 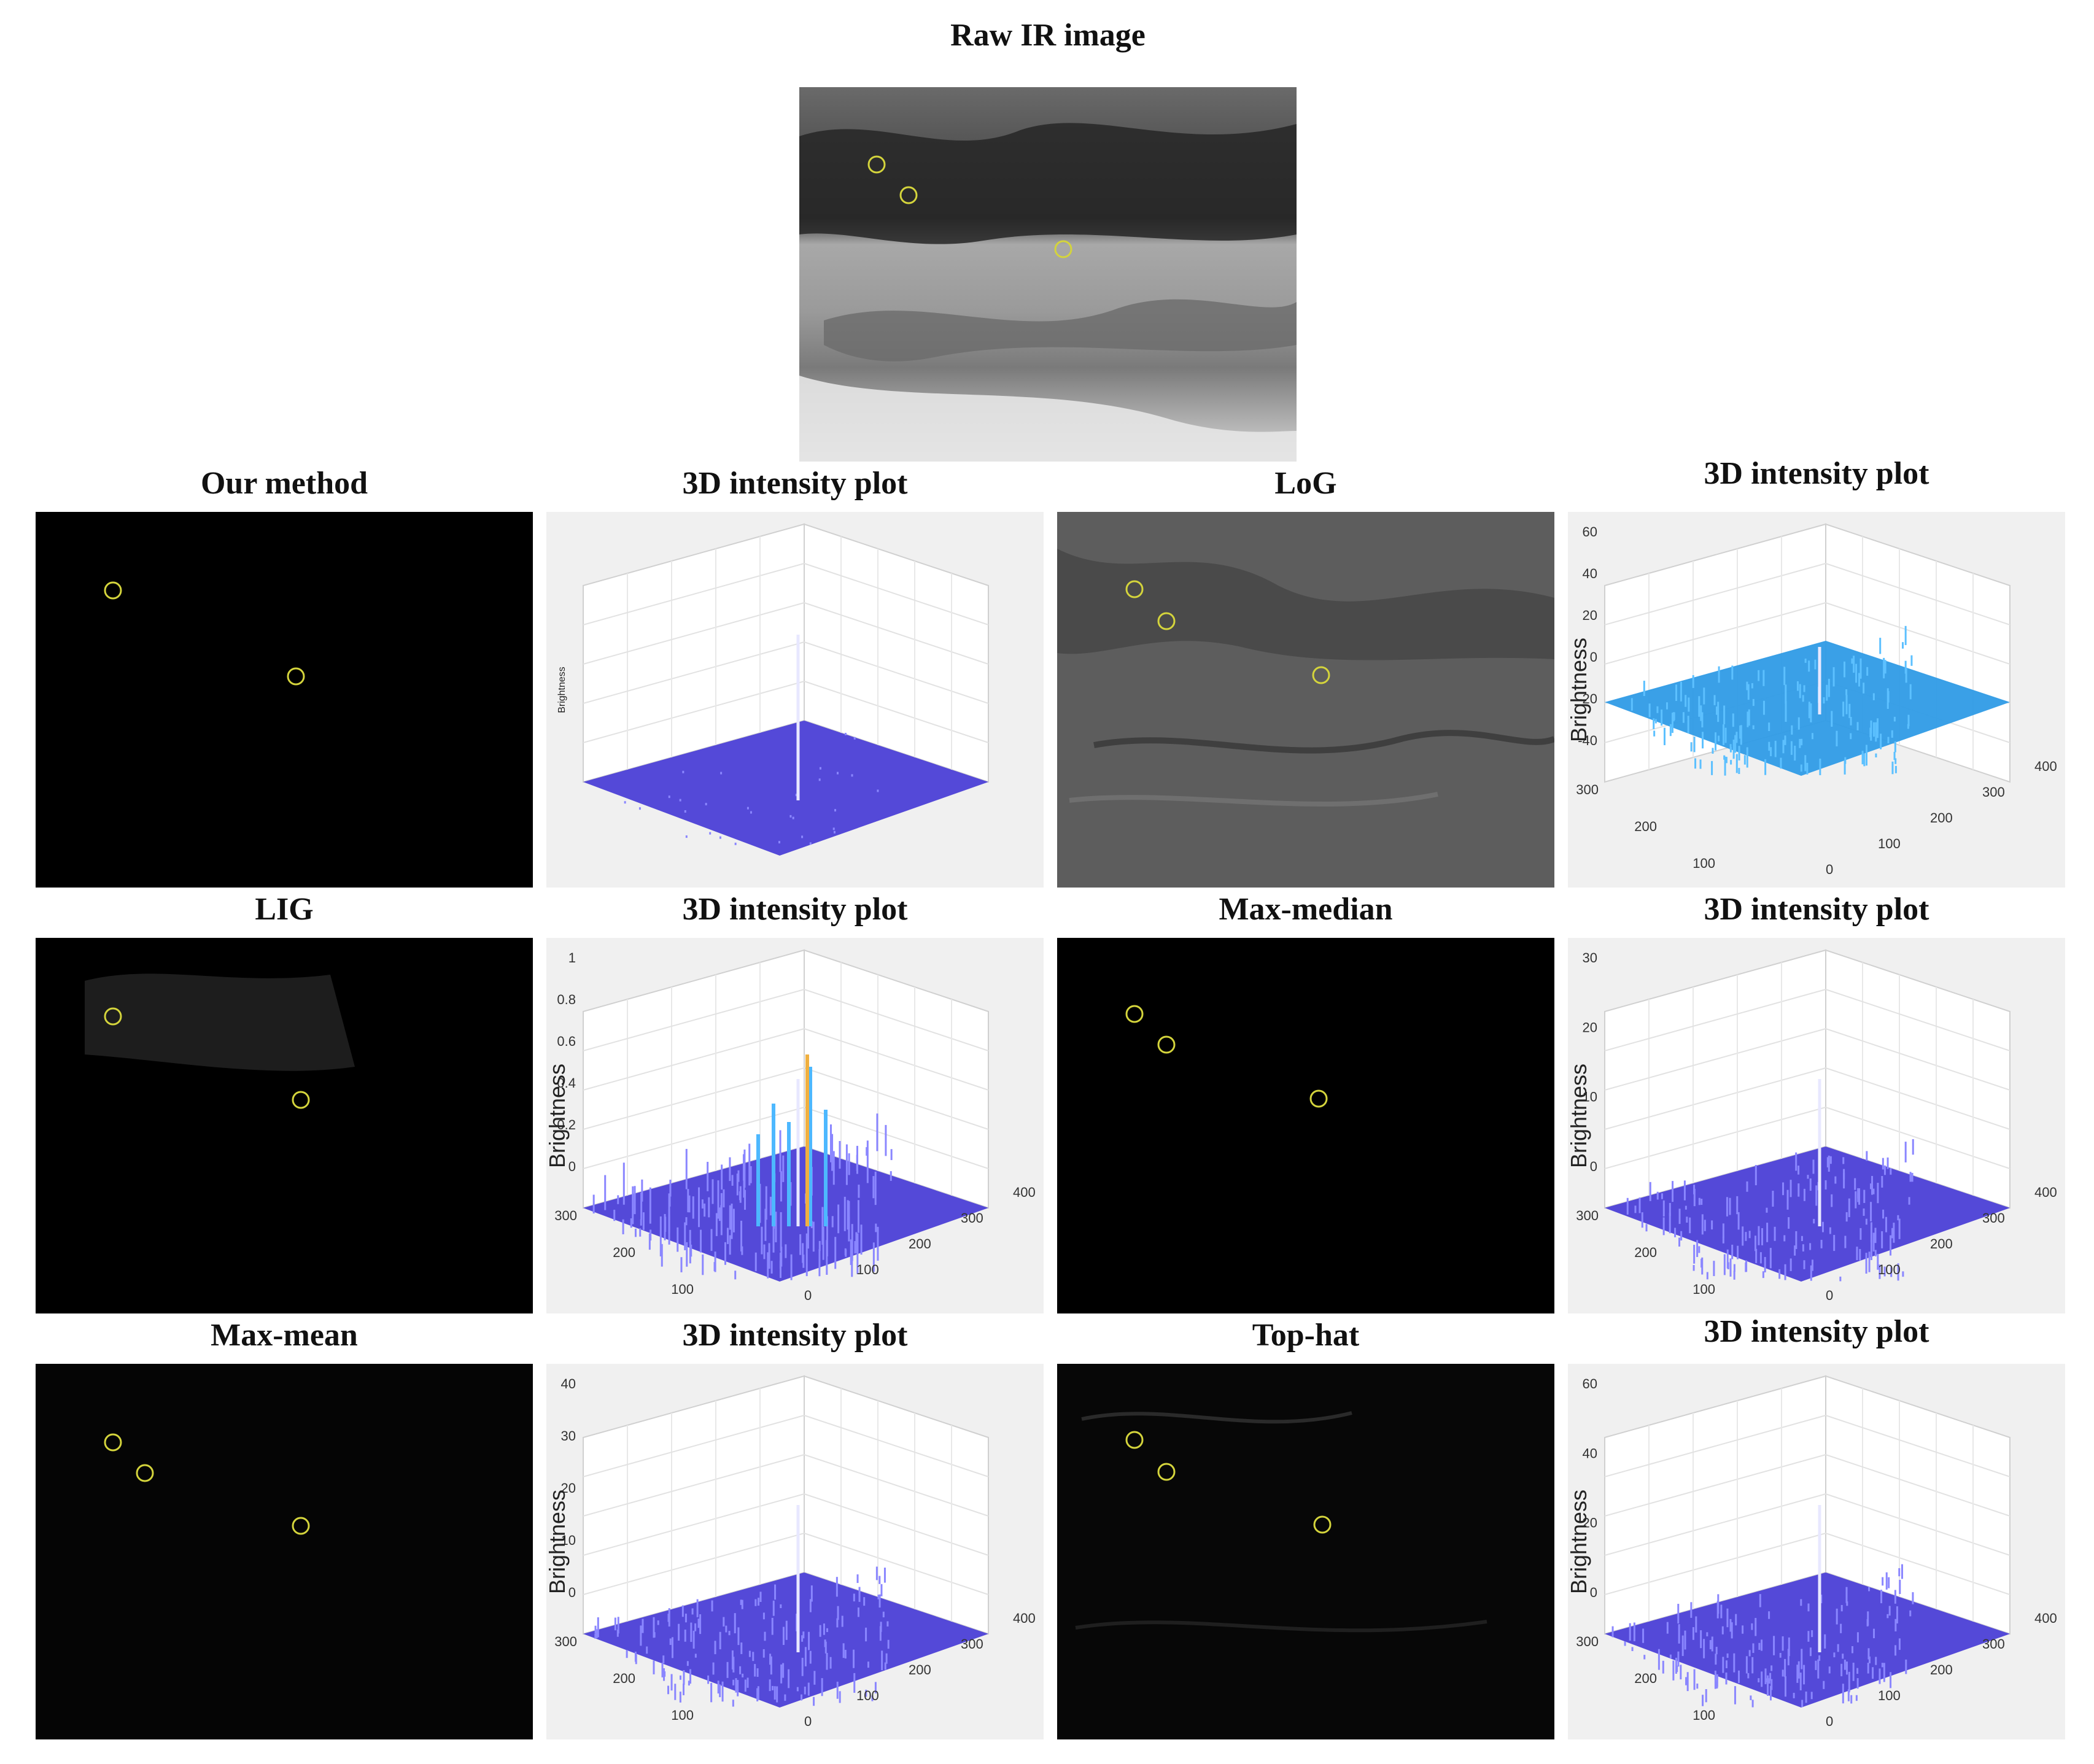 I want to click on title-3d-plot-2: 3D intensity plot, so click(x=1816, y=473).